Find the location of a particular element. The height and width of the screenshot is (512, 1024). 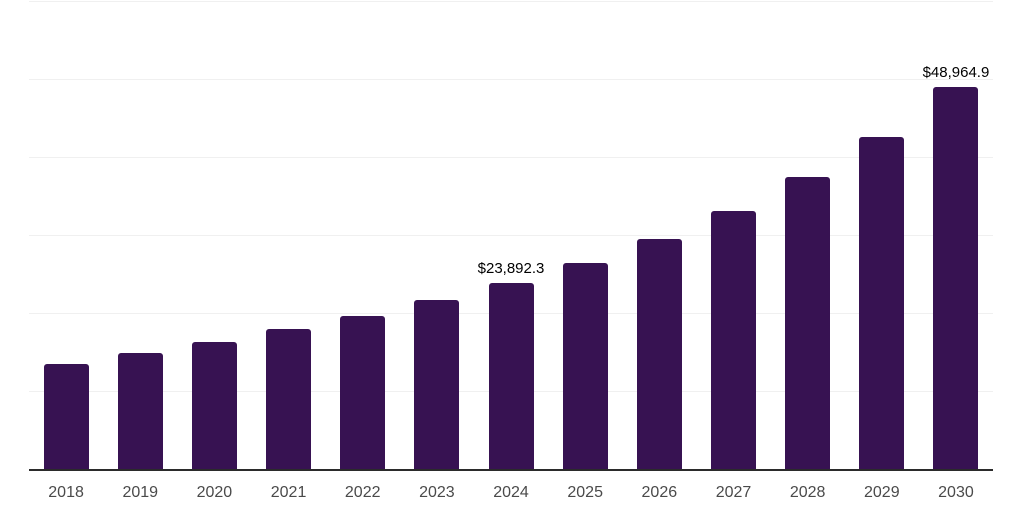

bar-2027 is located at coordinates (733, 339).